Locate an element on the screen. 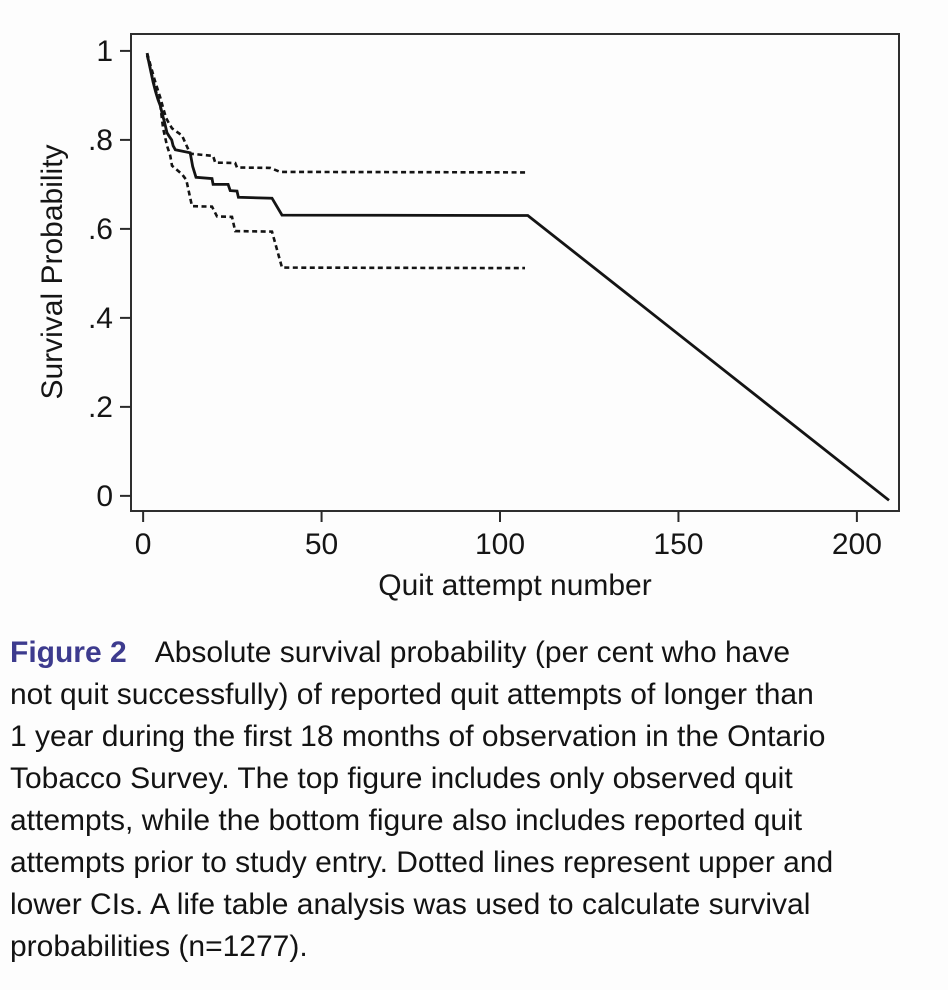  y-tick-label: .6 is located at coordinates (100, 229).